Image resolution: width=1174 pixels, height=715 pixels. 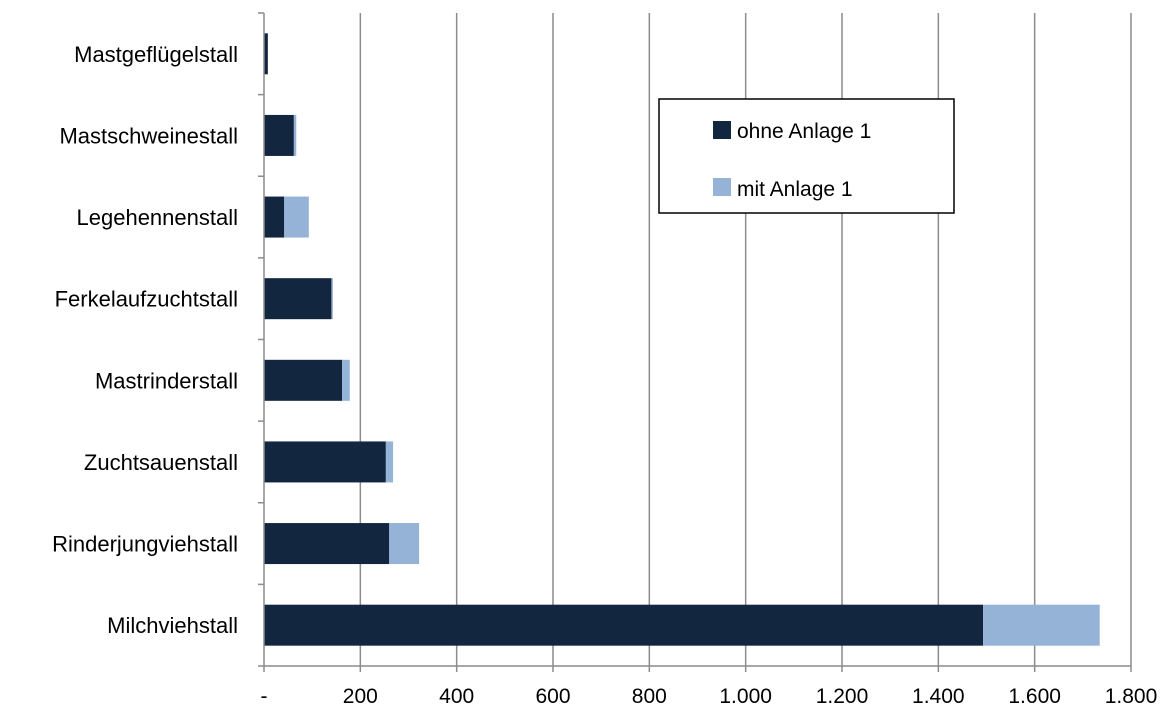 I want to click on tick-labels: - 200 400 600 800 1.000 1.200 1.400 1.600 1.800, so click(x=709, y=696).